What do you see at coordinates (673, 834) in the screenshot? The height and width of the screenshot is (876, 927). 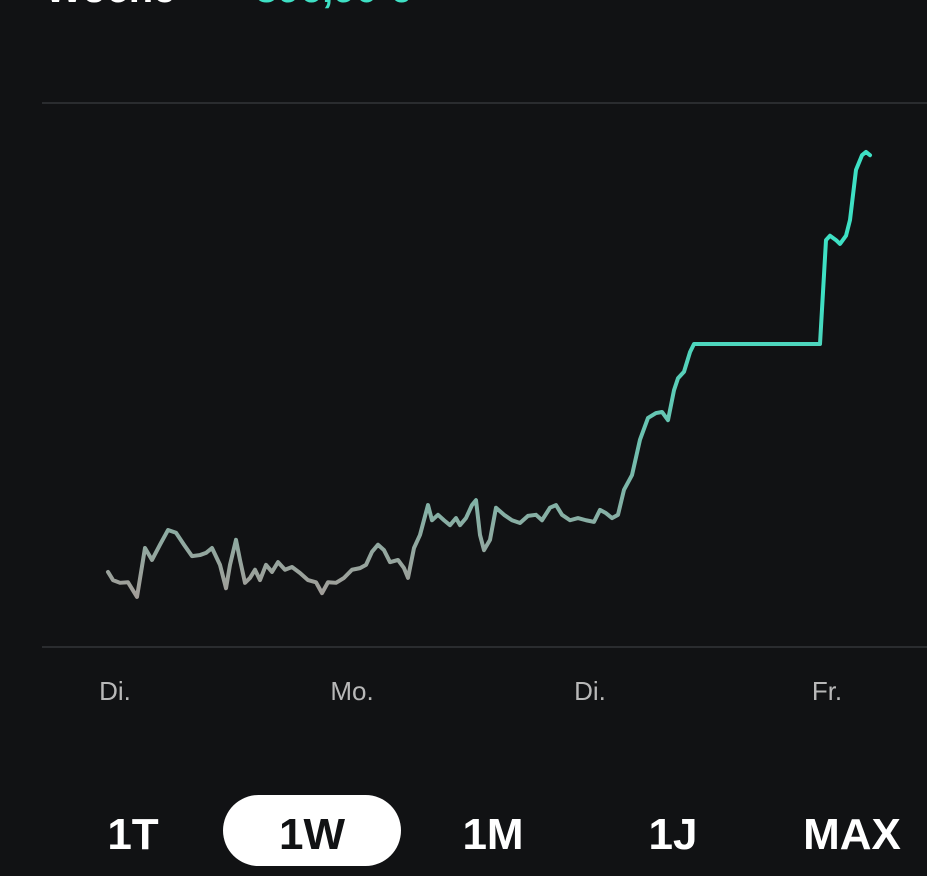 I see `timeframe-button: 1J` at bounding box center [673, 834].